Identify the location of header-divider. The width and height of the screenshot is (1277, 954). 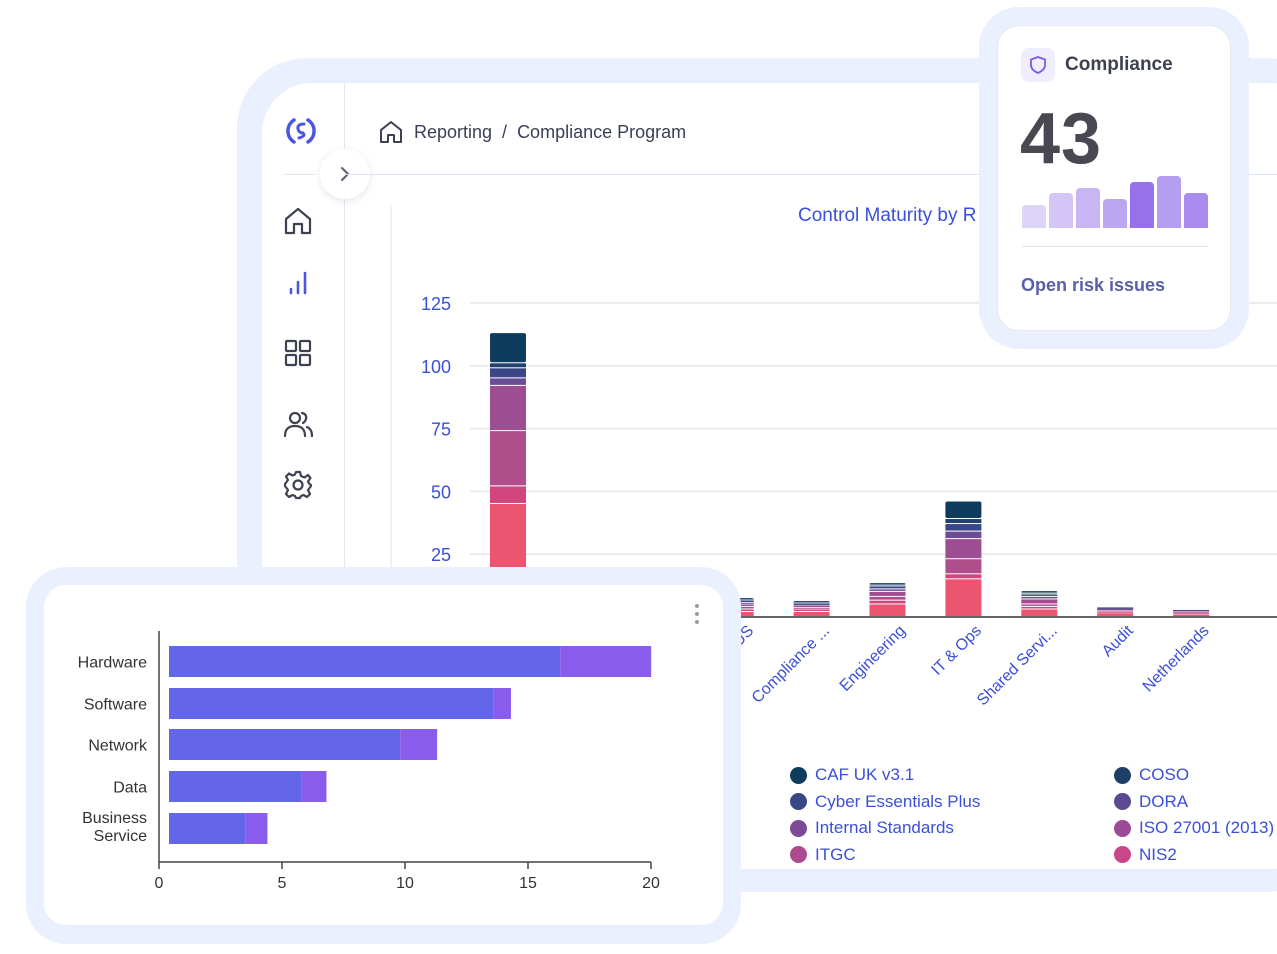
(811, 174).